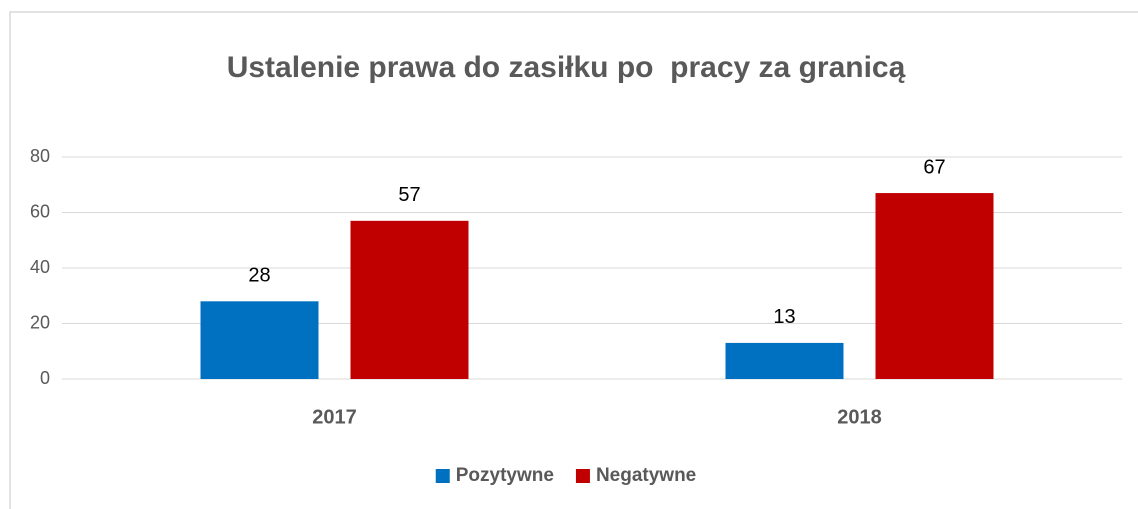  I want to click on y-tick-label: 20, so click(40, 322).